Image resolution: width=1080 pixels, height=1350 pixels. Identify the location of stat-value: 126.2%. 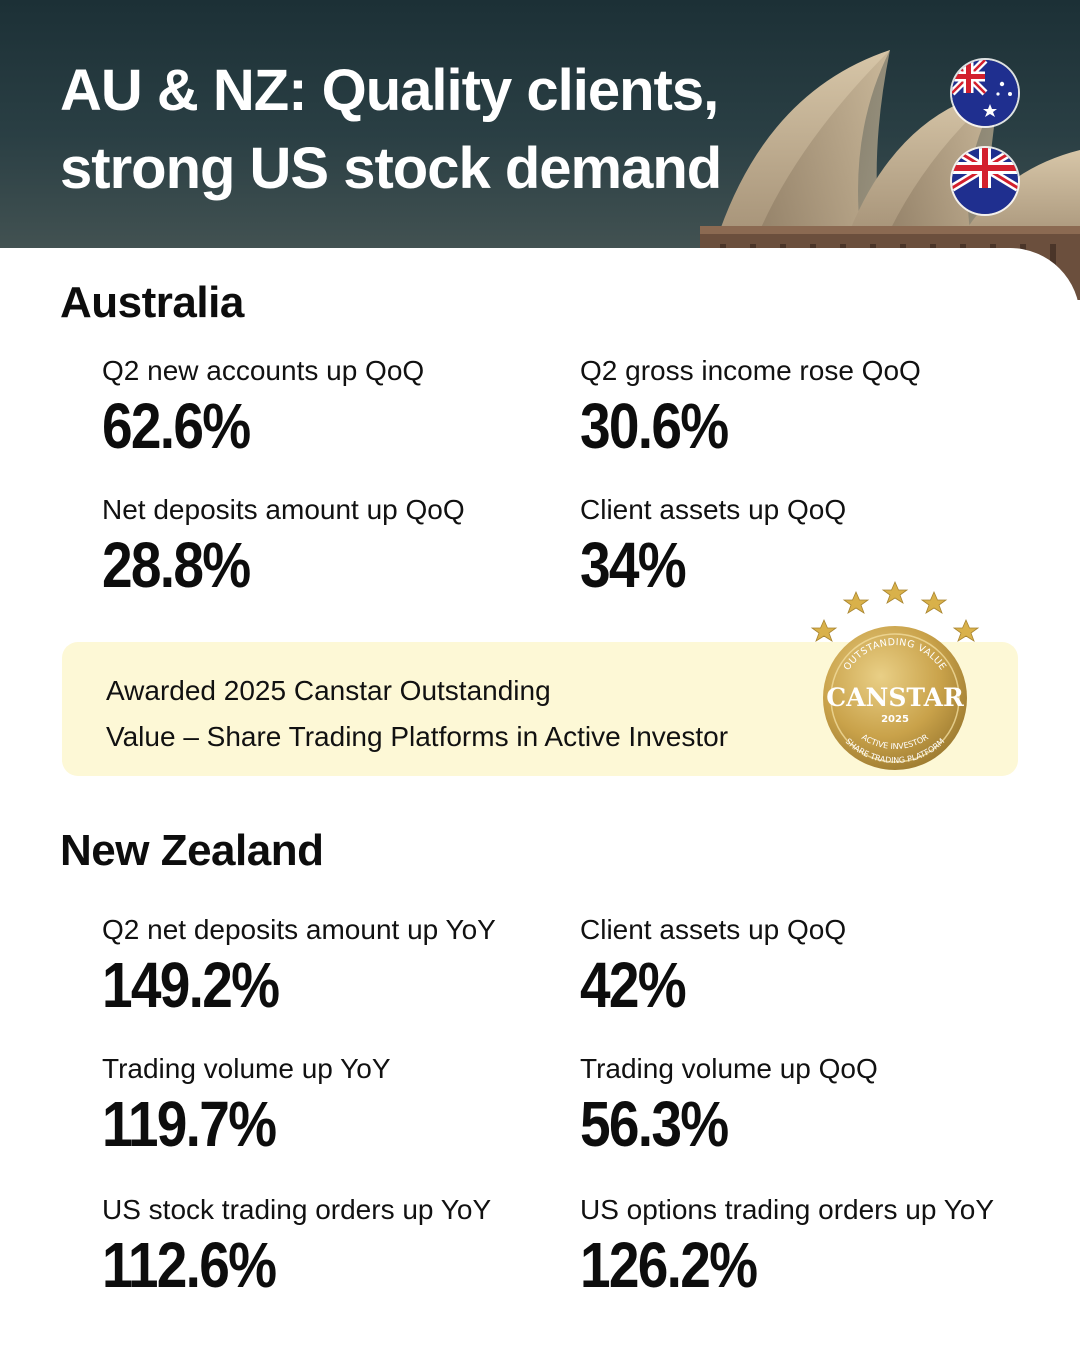
(669, 1265).